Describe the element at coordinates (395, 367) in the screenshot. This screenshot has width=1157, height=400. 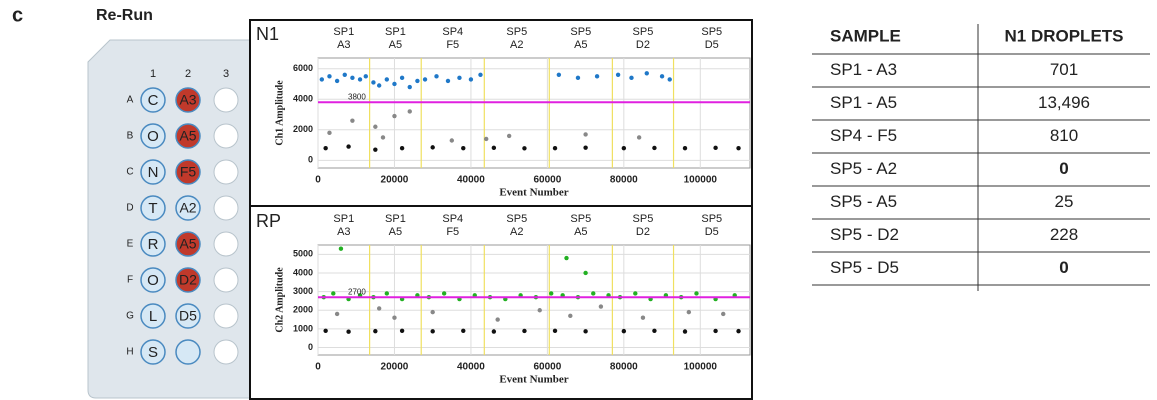
I see `x-tick-label: 20000` at that location.